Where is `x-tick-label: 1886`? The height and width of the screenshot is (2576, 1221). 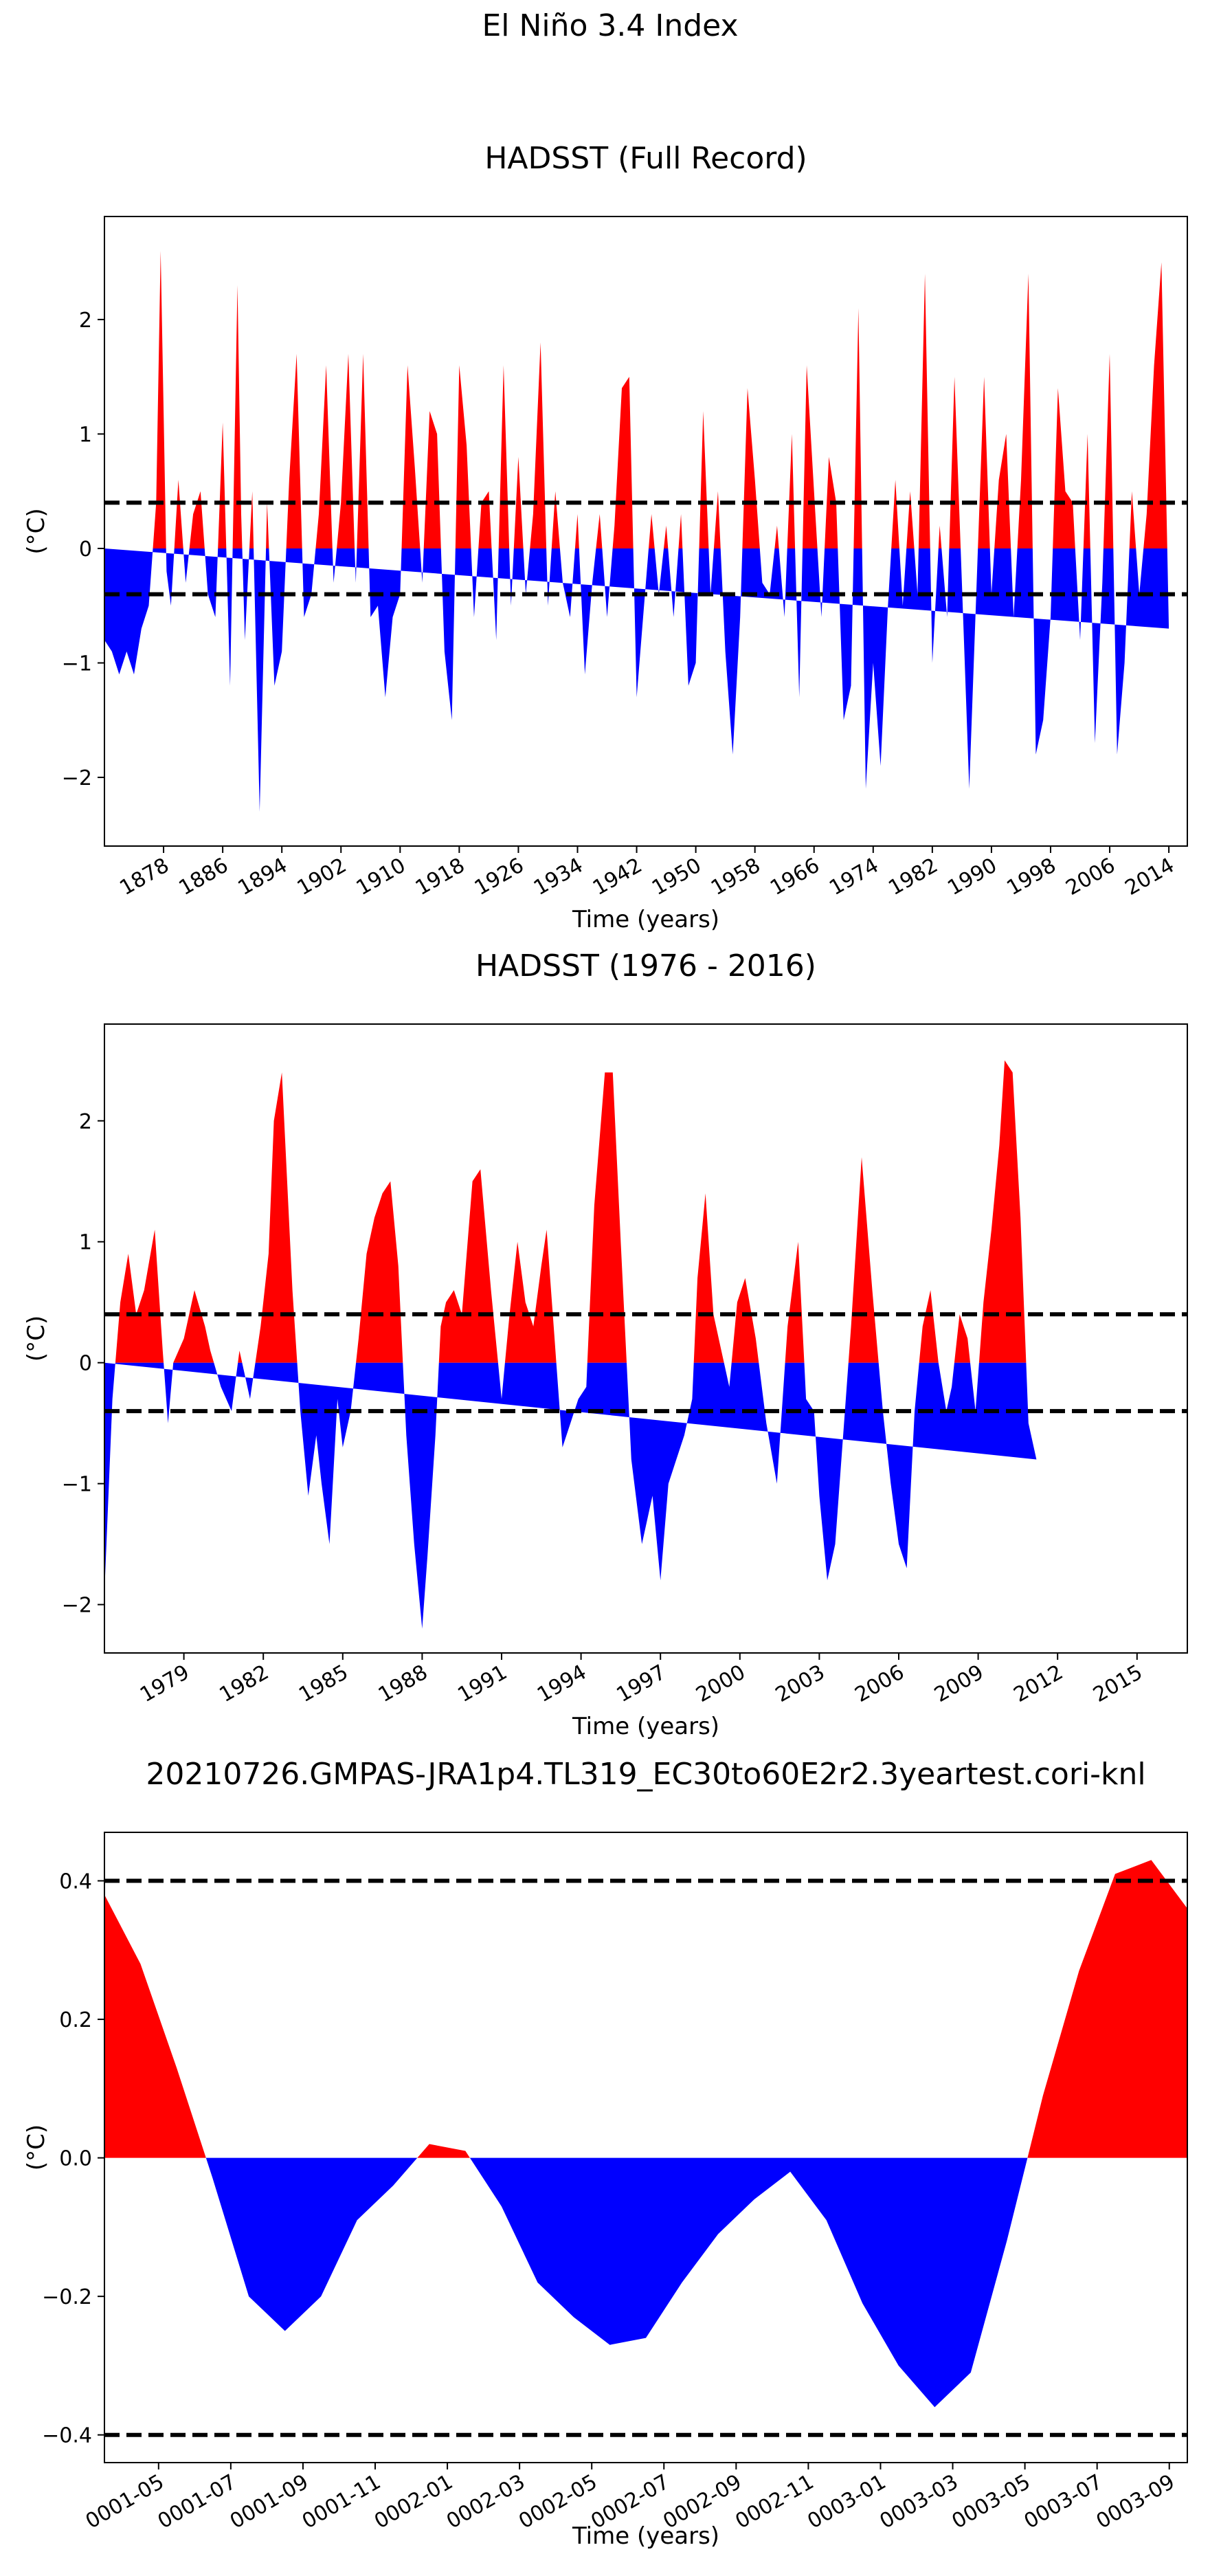 x-tick-label: 1886 is located at coordinates (203, 877).